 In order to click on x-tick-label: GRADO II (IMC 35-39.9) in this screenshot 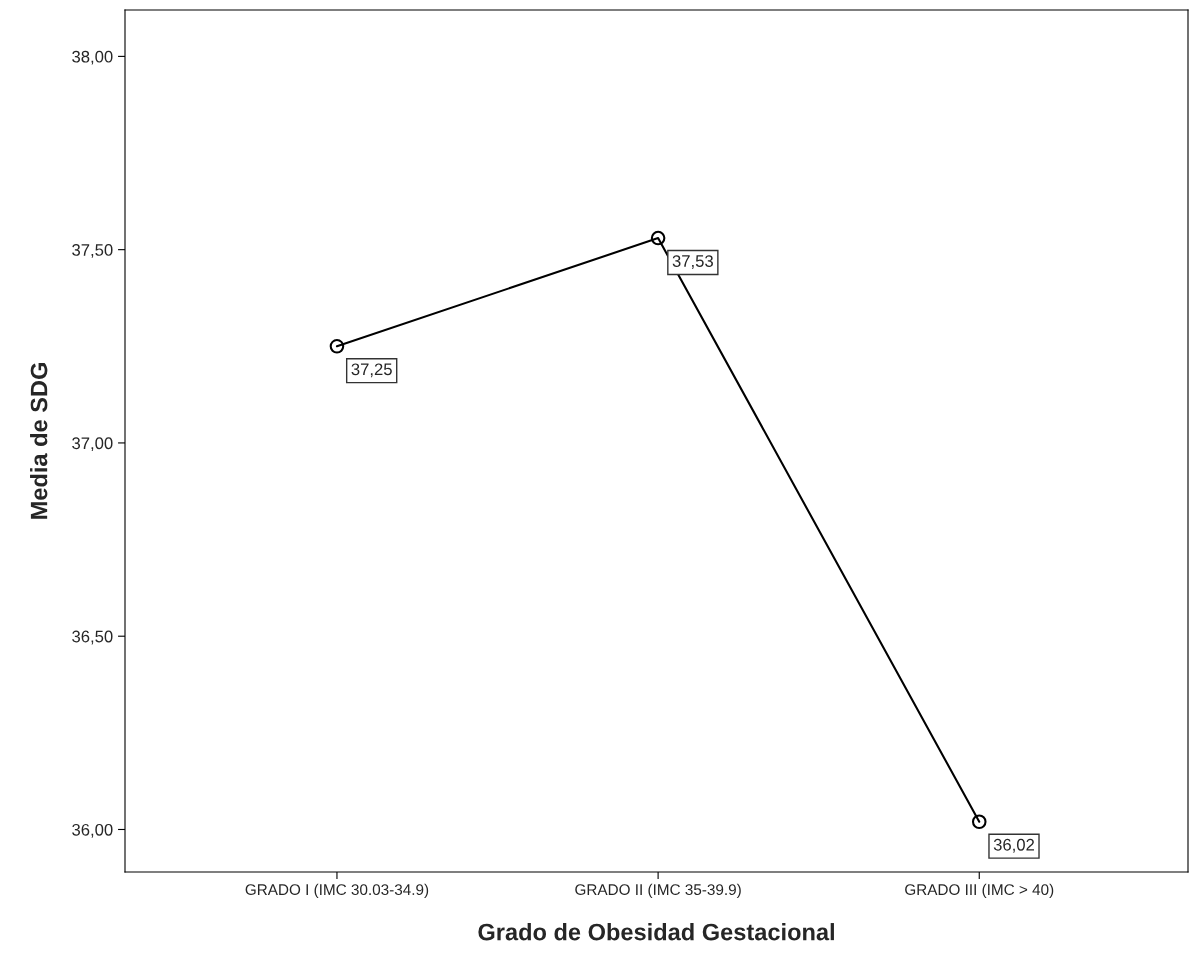, I will do `click(658, 891)`.